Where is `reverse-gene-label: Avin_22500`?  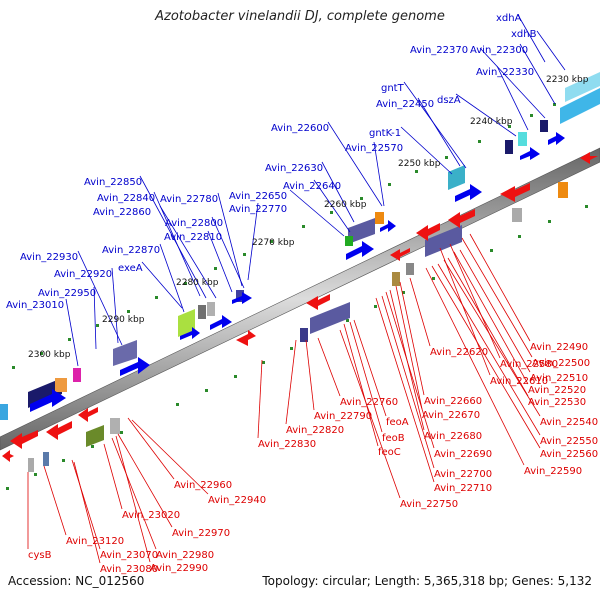
reverse-gene-label: Avin_22500 is located at coordinates (561, 363).